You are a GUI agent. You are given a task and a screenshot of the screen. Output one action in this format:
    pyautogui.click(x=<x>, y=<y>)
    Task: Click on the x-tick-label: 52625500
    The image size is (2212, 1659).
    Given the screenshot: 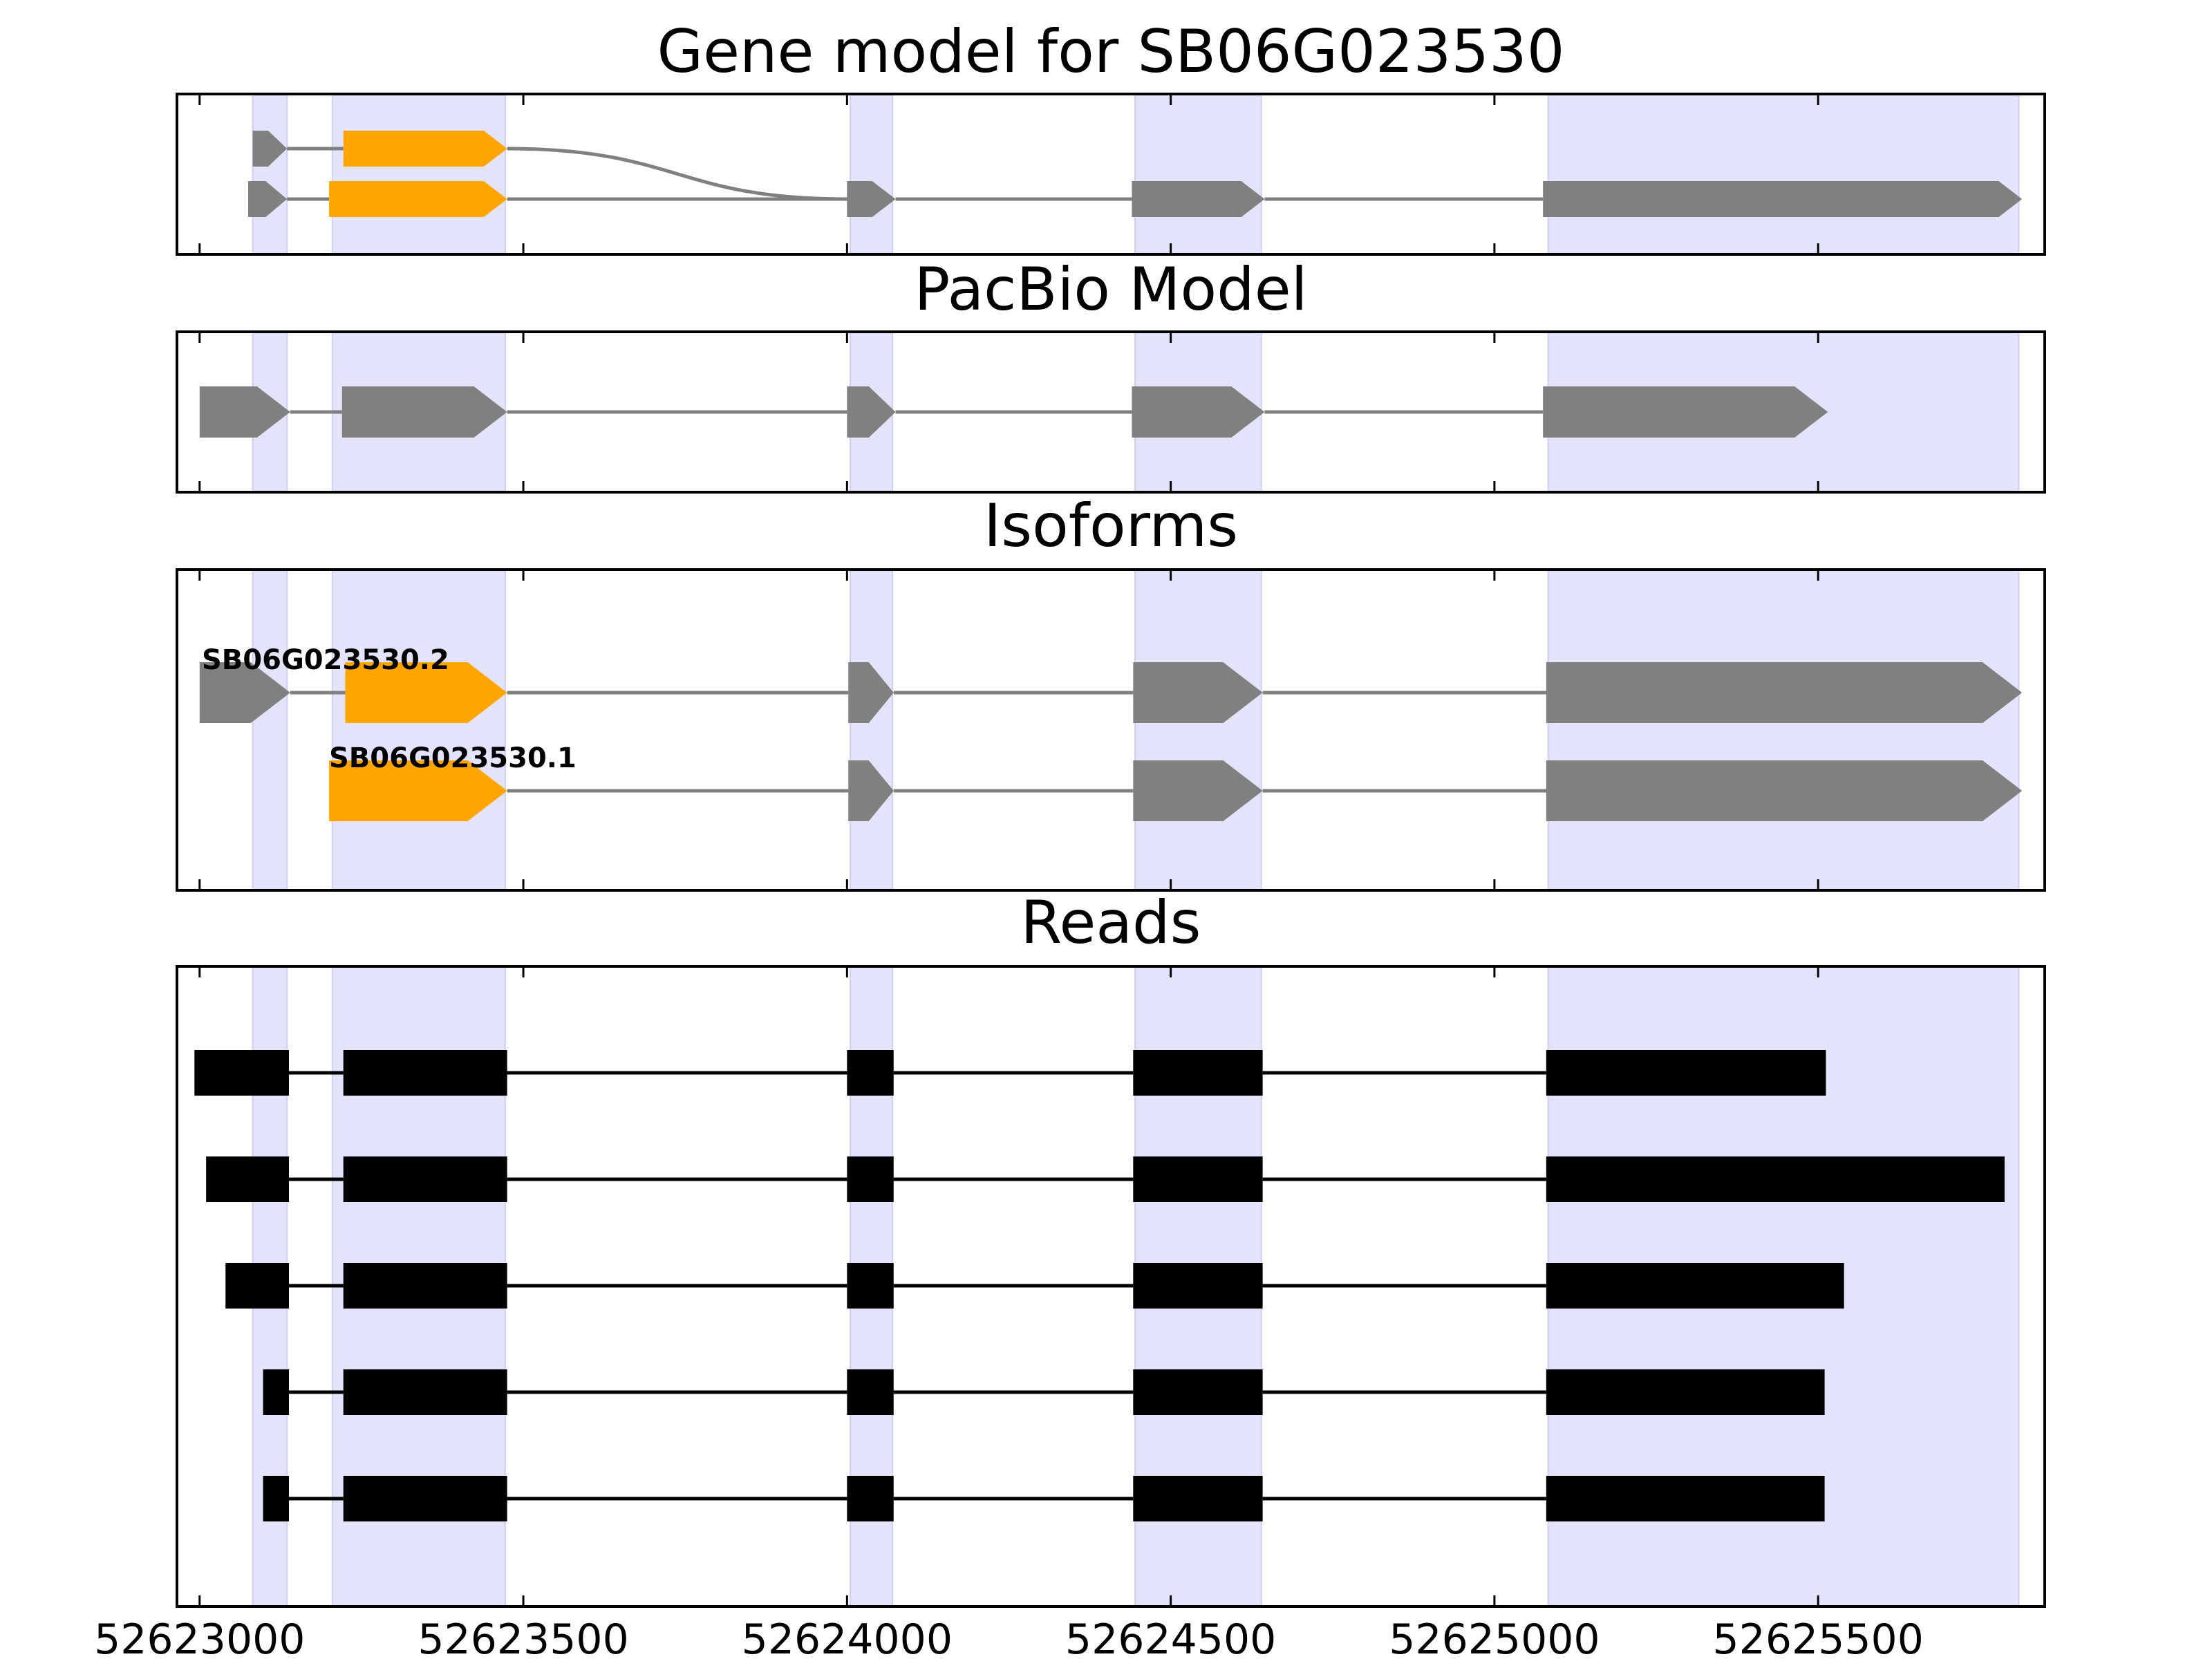 What is the action you would take?
    pyautogui.click(x=1818, y=1637)
    